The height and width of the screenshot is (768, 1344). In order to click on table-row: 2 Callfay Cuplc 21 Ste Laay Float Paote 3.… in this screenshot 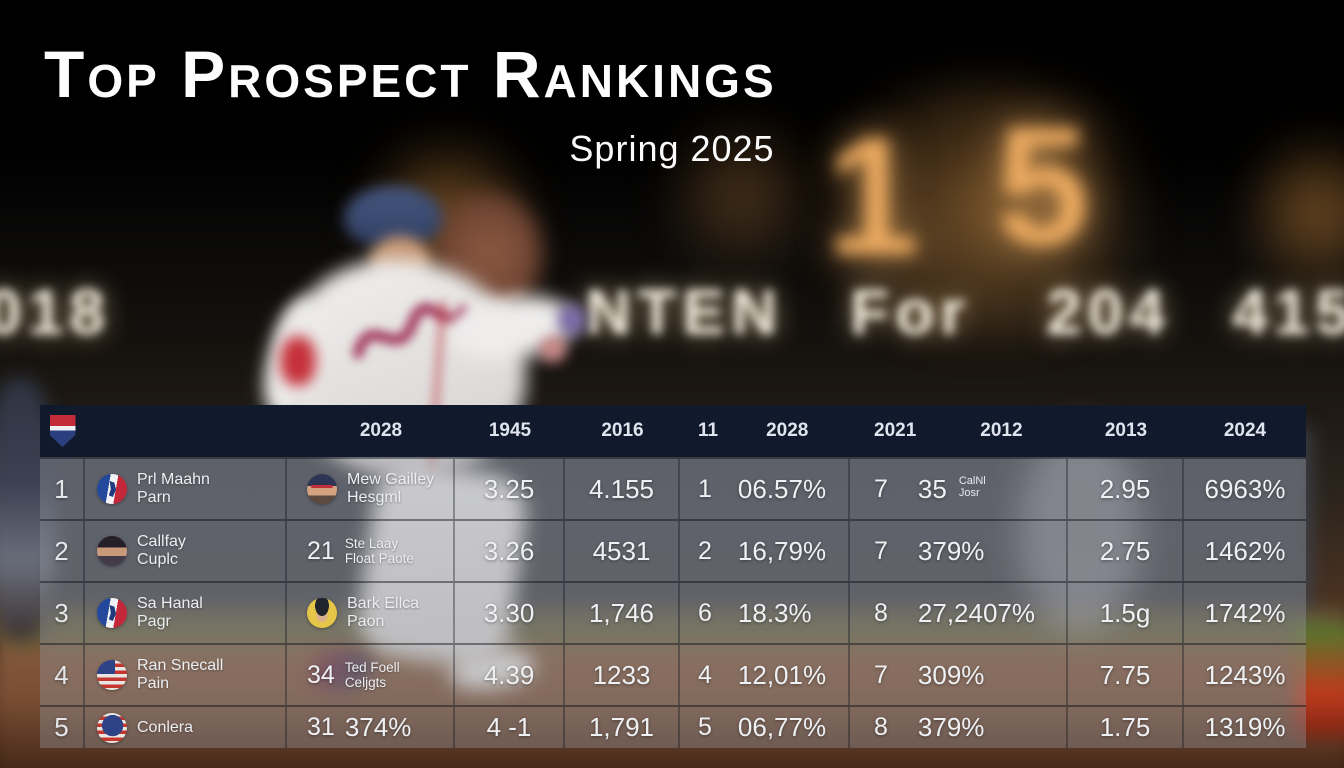, I will do `click(673, 550)`.